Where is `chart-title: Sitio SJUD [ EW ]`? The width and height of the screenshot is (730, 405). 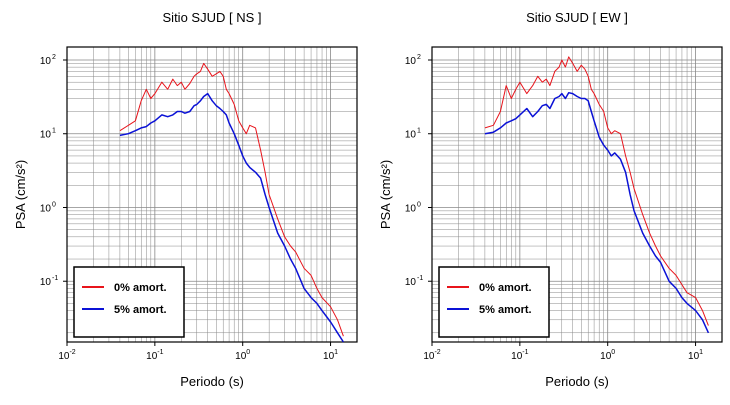 chart-title: Sitio SJUD [ EW ] is located at coordinates (577, 17).